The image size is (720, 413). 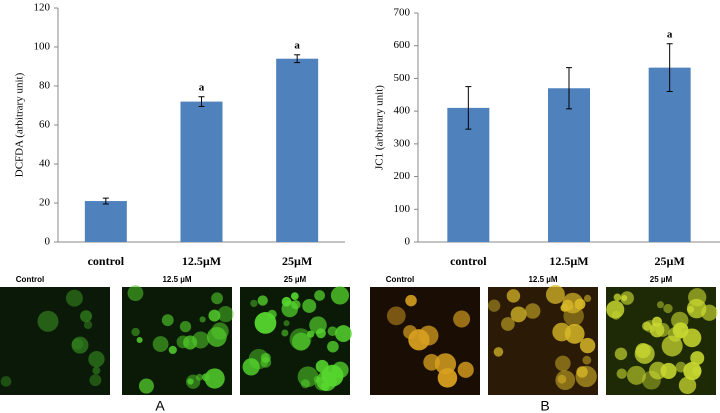 I want to click on y-axis-label: DCFDA (arbitrary unit), so click(x=20, y=124).